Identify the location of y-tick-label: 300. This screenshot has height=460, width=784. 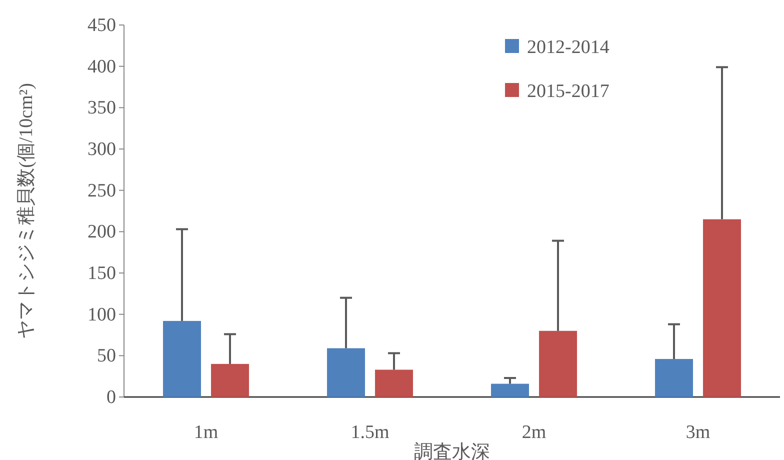
(102, 149).